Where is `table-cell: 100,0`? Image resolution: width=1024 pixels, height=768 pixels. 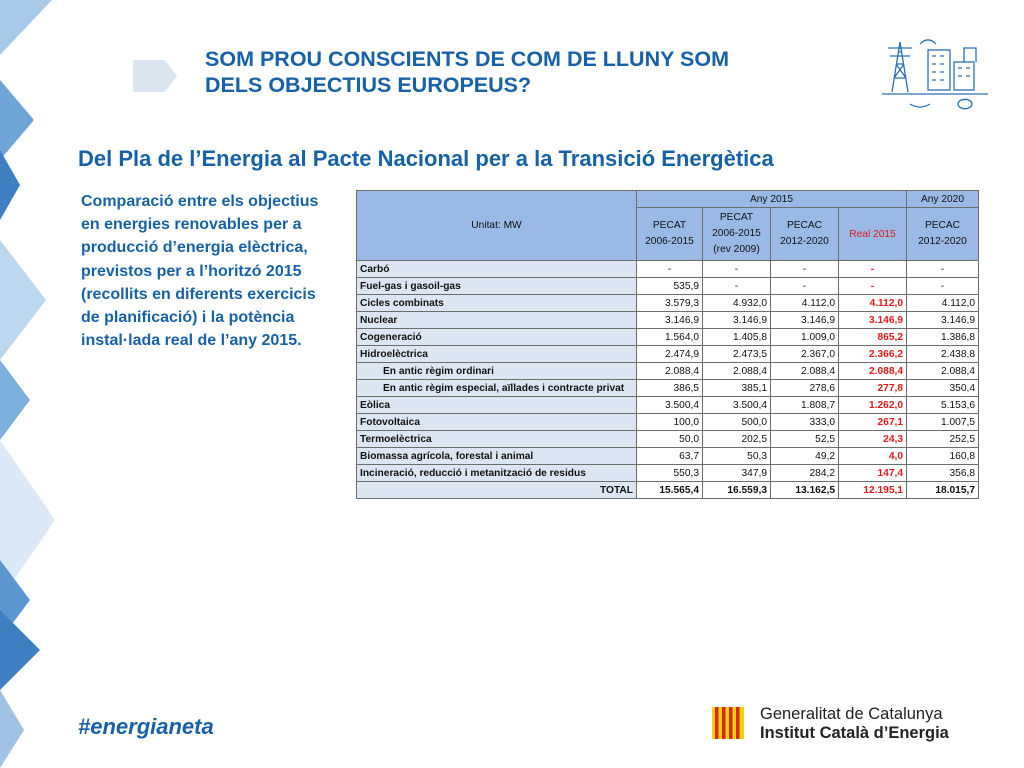
table-cell: 100,0 is located at coordinates (669, 422).